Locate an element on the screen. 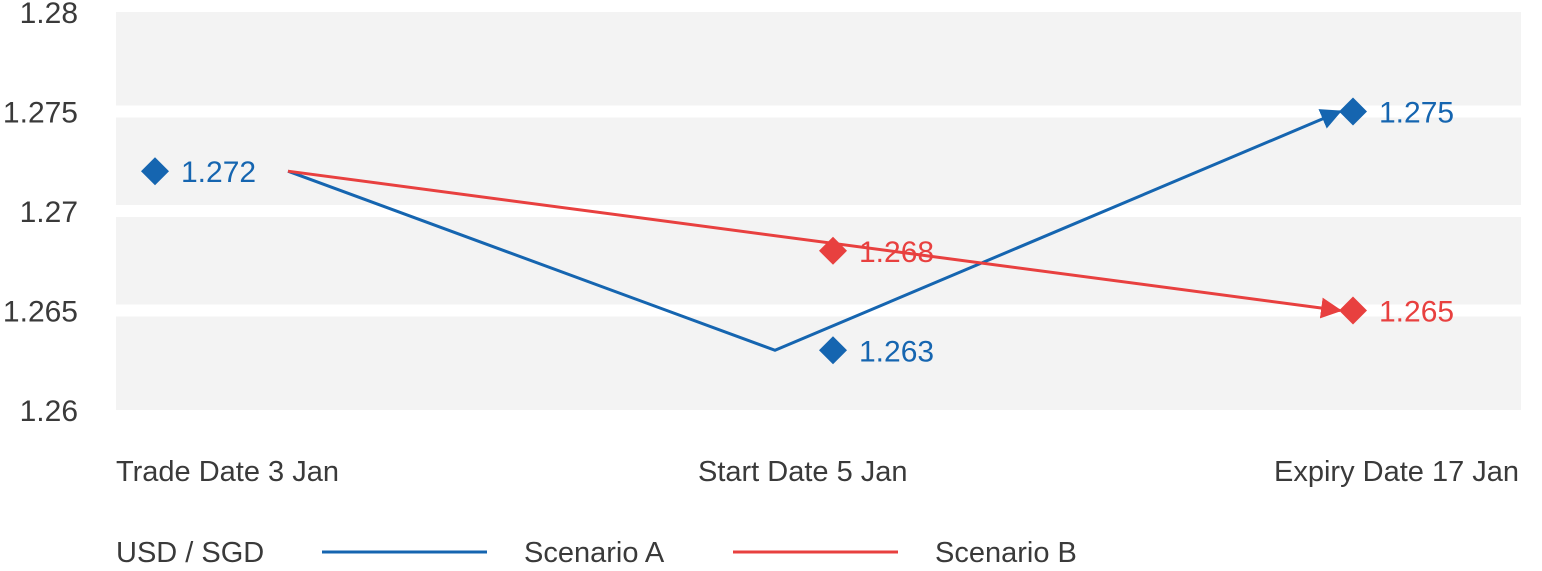 The image size is (1542, 571). x-tick-label: Start Date 5 Jan is located at coordinates (803, 472).